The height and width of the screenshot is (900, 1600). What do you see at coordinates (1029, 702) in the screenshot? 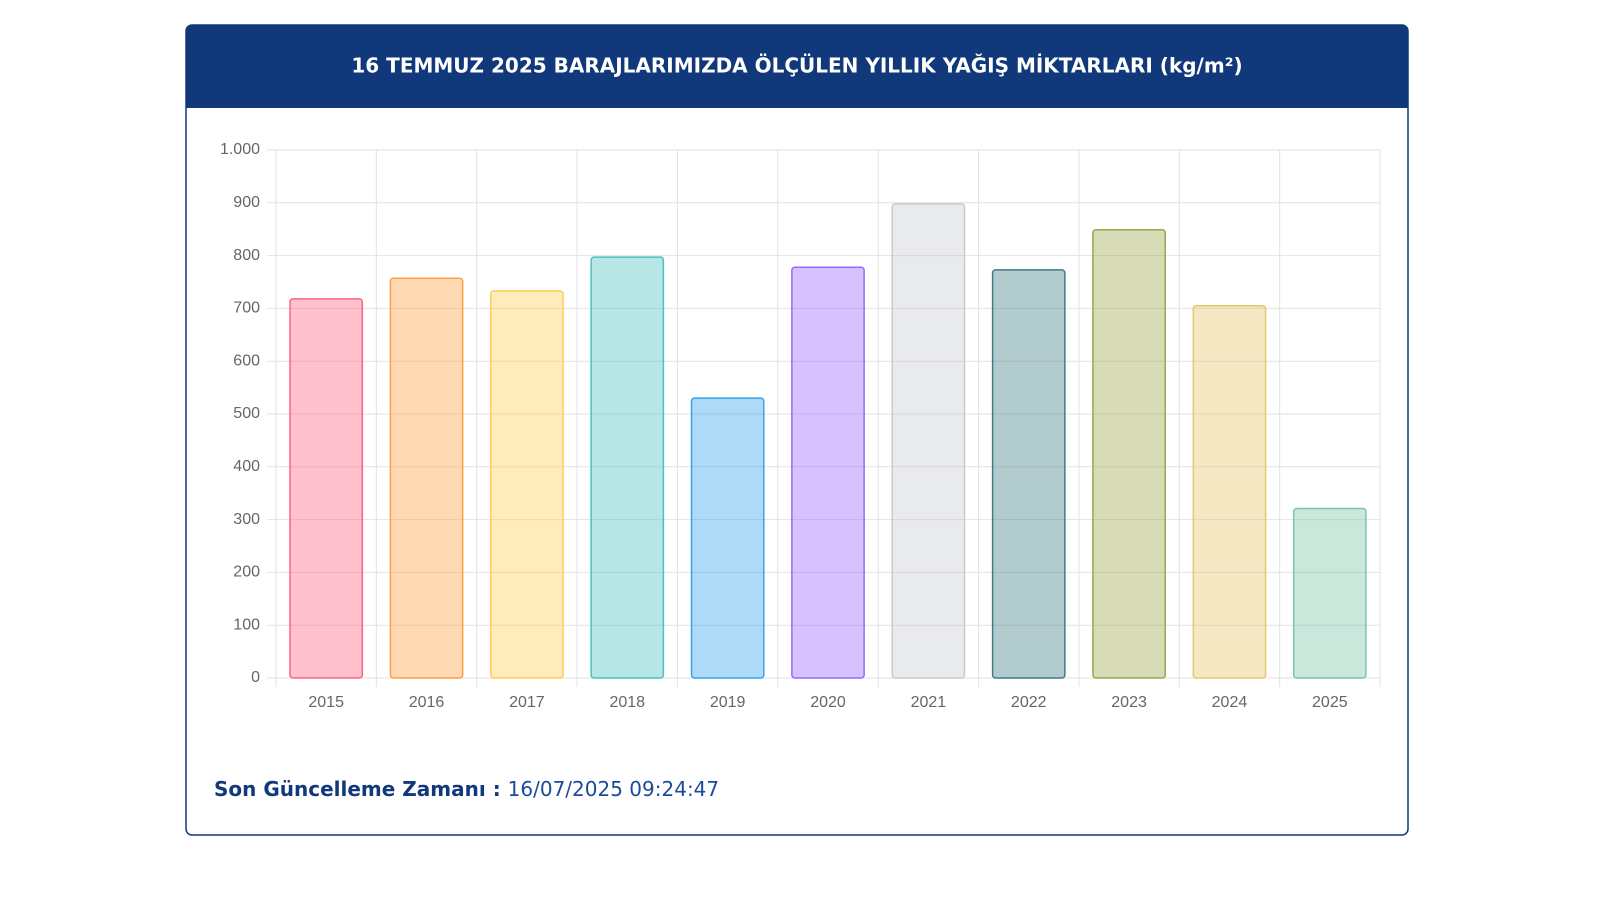
I see `x-tick-label: 2022` at bounding box center [1029, 702].